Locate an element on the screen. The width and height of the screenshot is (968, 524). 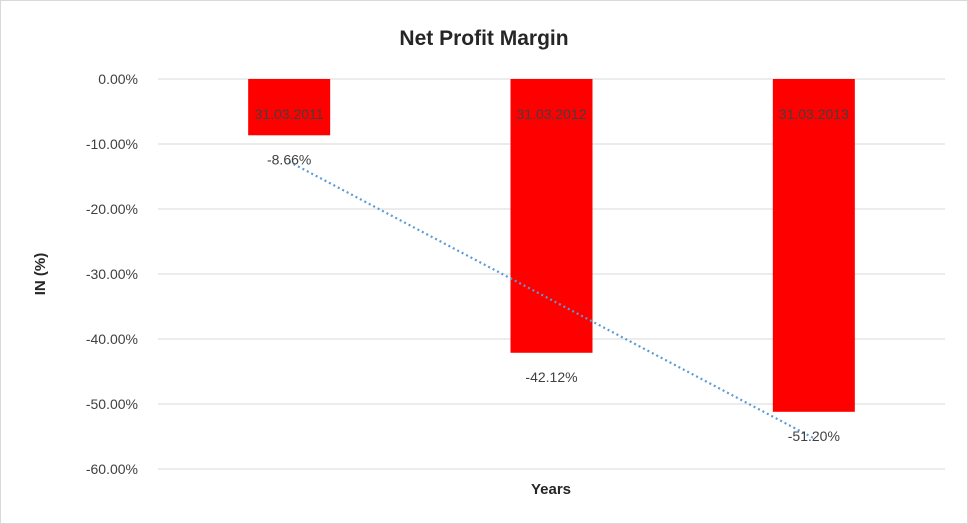
y-tick-label: 0.00% is located at coordinates (118, 79).